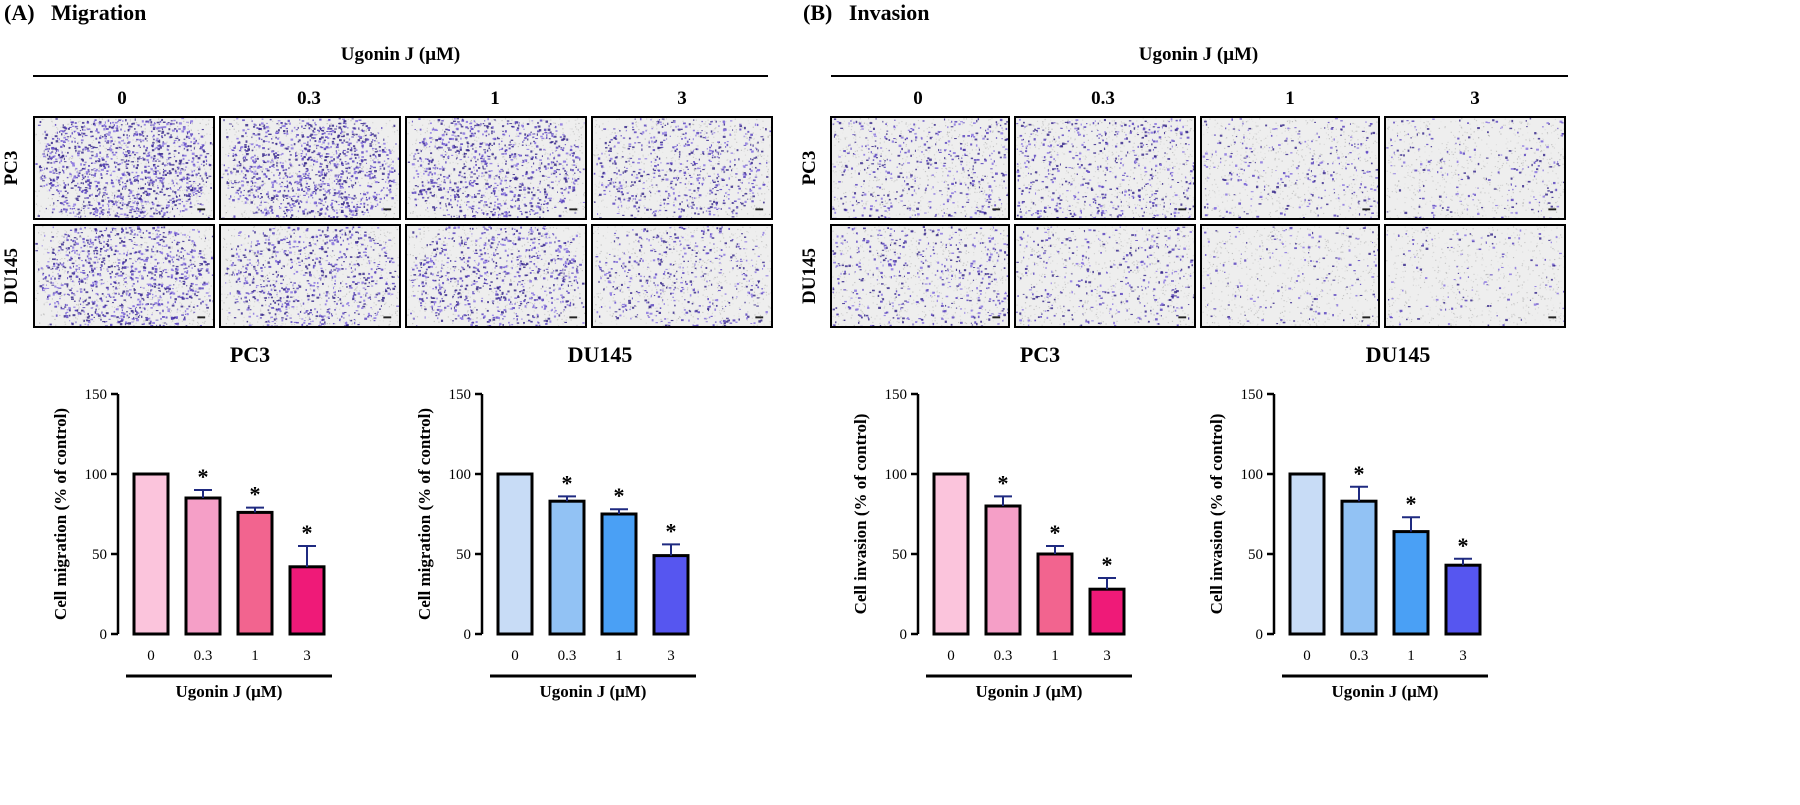 This screenshot has height=805, width=1800. I want to click on panel-b-concentration-header: Ugonin J (μM), so click(1198, 55).